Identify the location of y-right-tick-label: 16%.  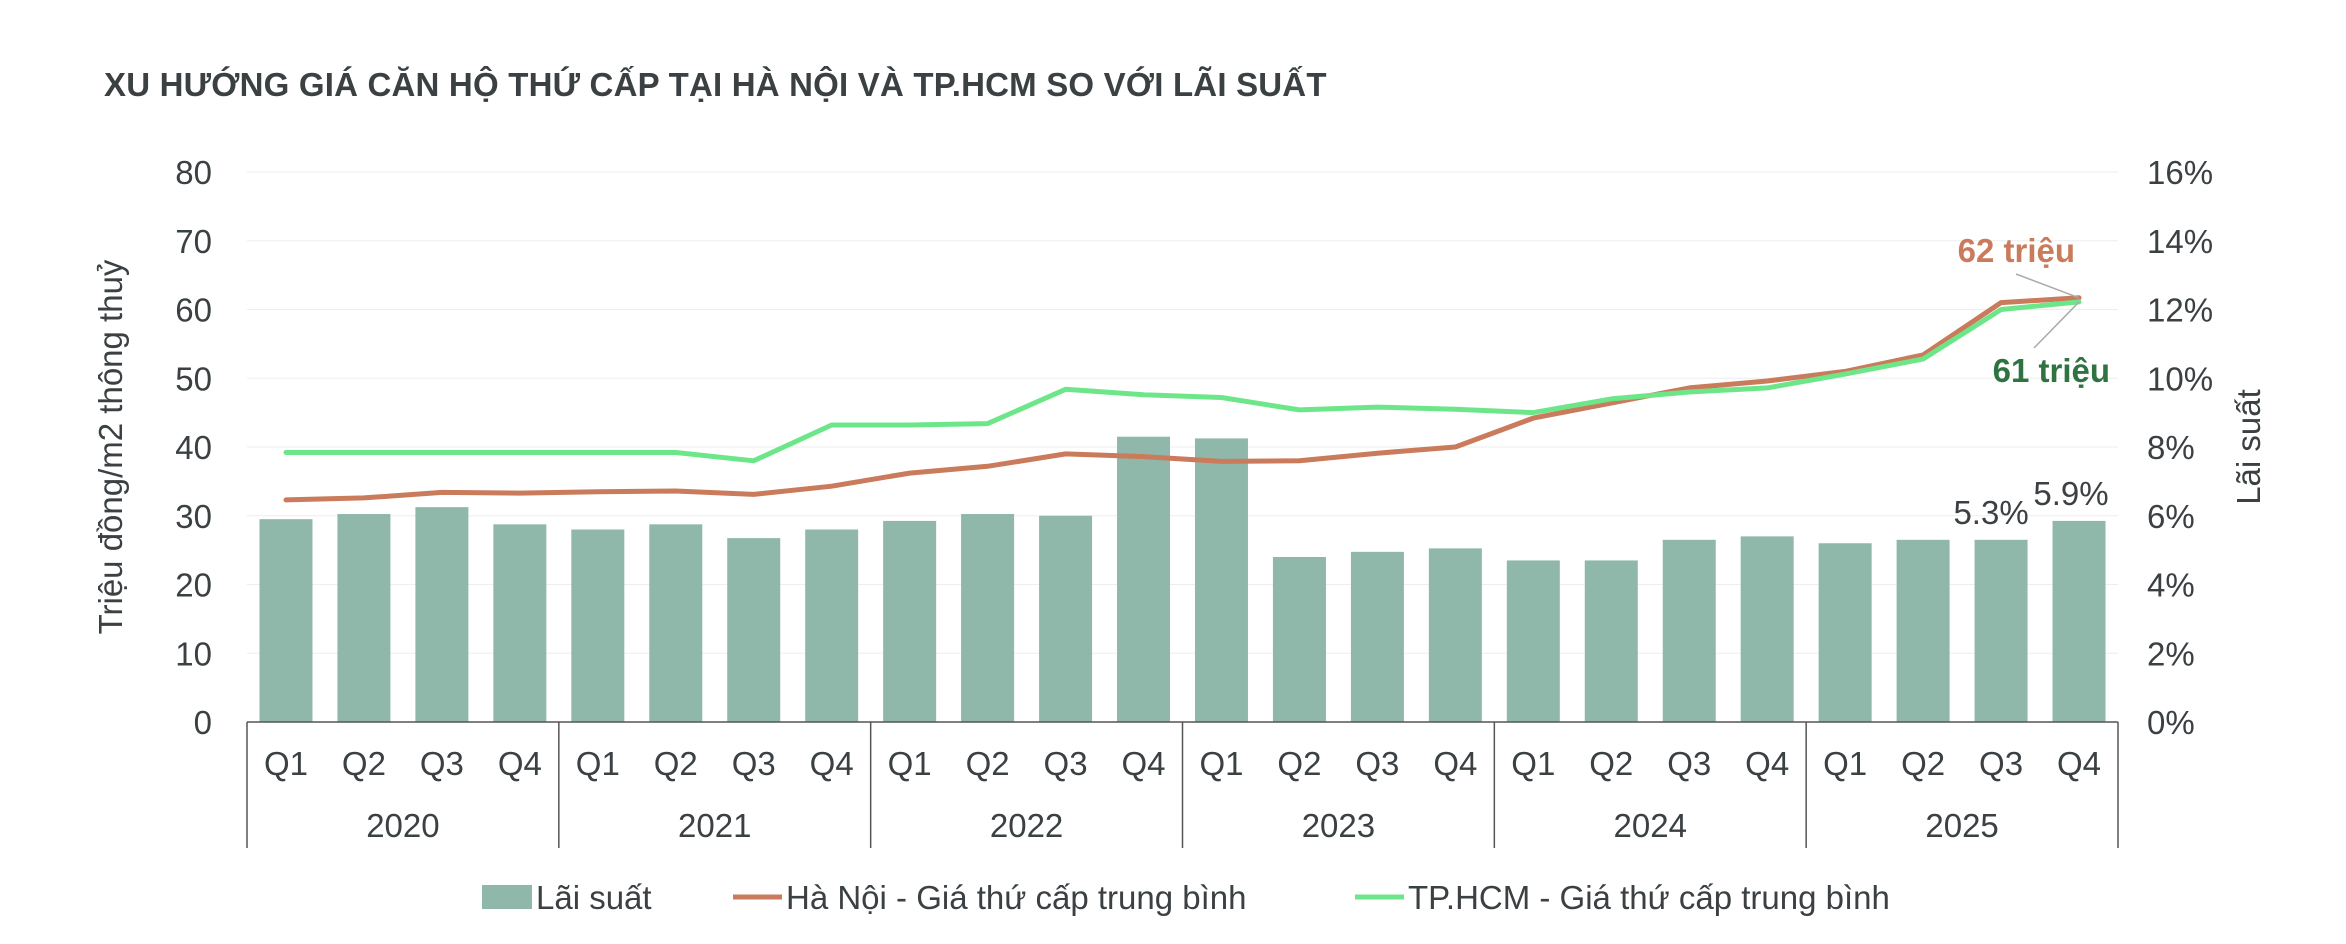
(2180, 172).